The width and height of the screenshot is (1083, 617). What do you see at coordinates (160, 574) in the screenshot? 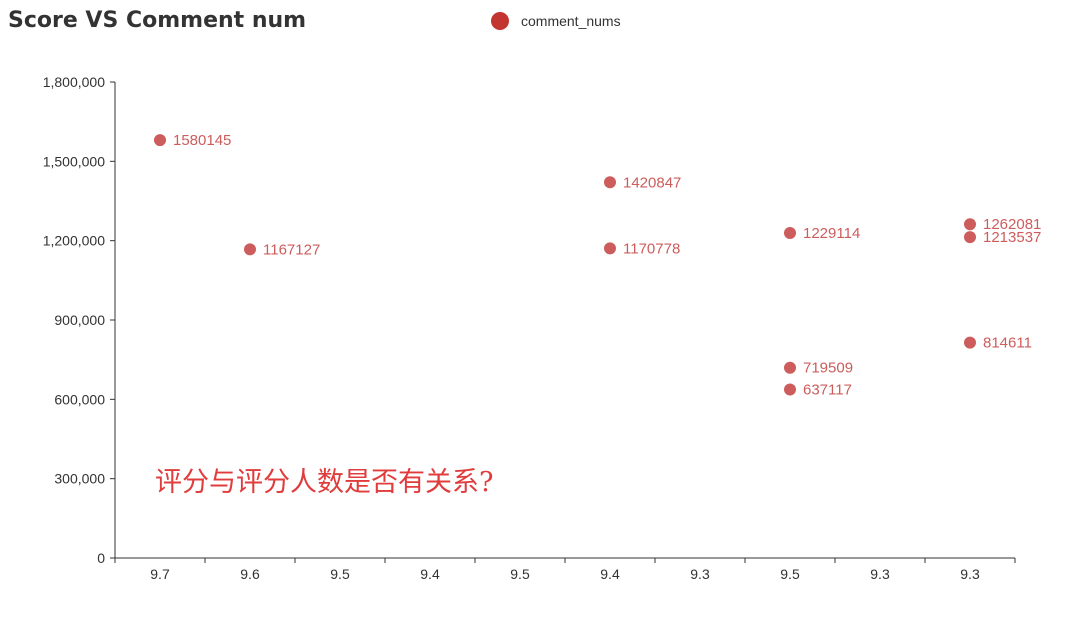
I see `x-tick-label: 9.7` at bounding box center [160, 574].